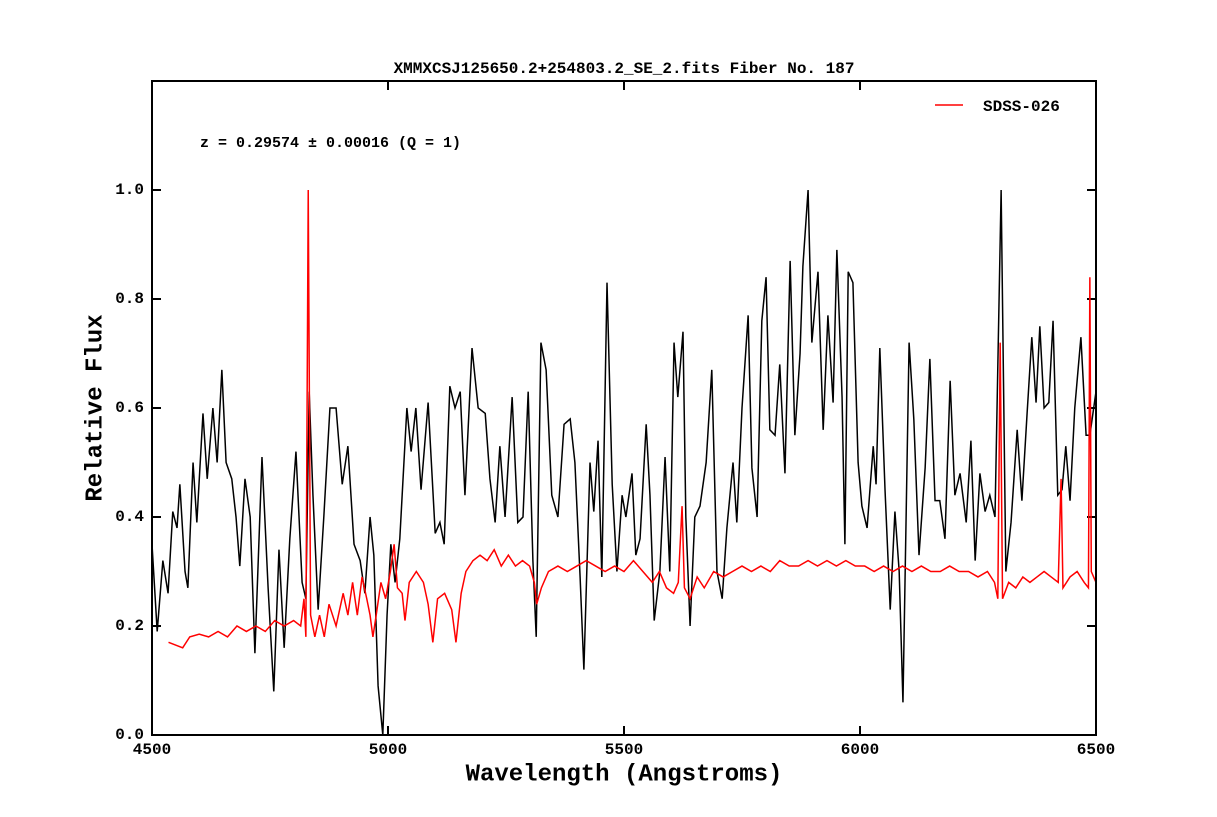 Image resolution: width=1217 pixels, height=817 pixels. I want to click on y-axis-label: Relative Flux, so click(95, 407).